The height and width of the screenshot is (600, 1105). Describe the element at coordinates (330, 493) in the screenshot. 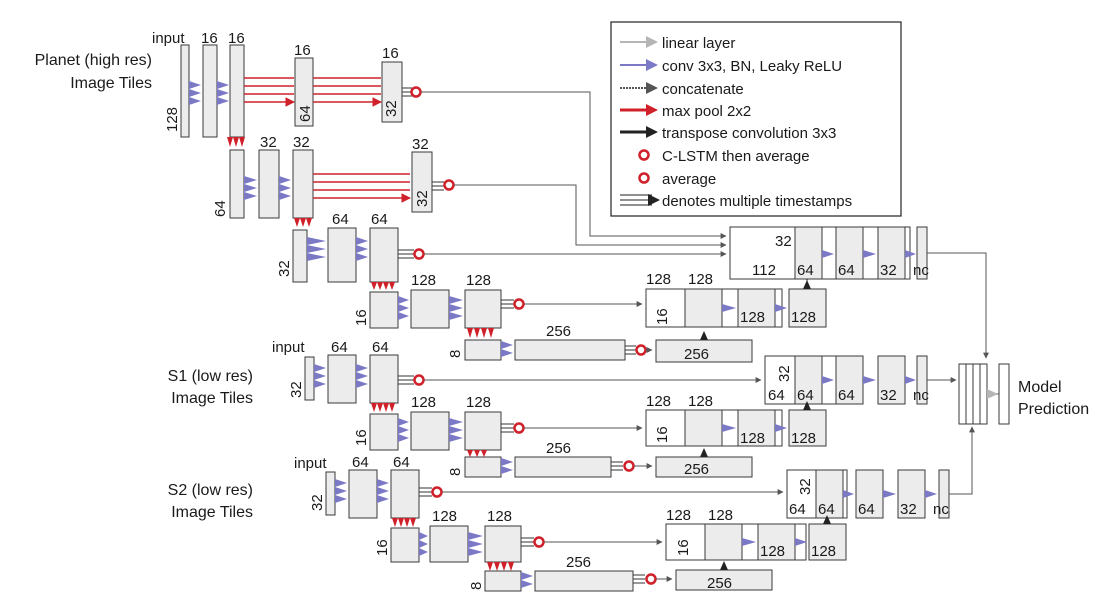

I see `s2-input-block` at that location.